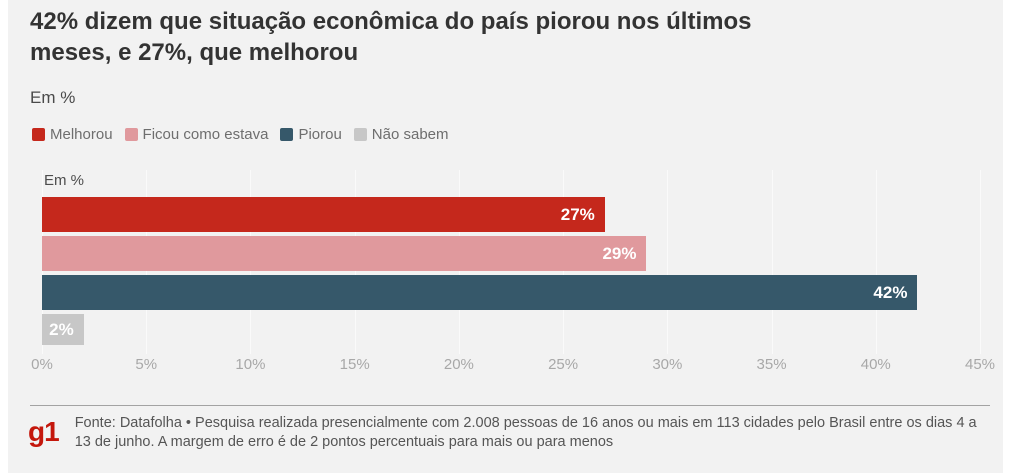  Describe the element at coordinates (577, 214) in the screenshot. I see `bar-value-label: 27%` at that location.